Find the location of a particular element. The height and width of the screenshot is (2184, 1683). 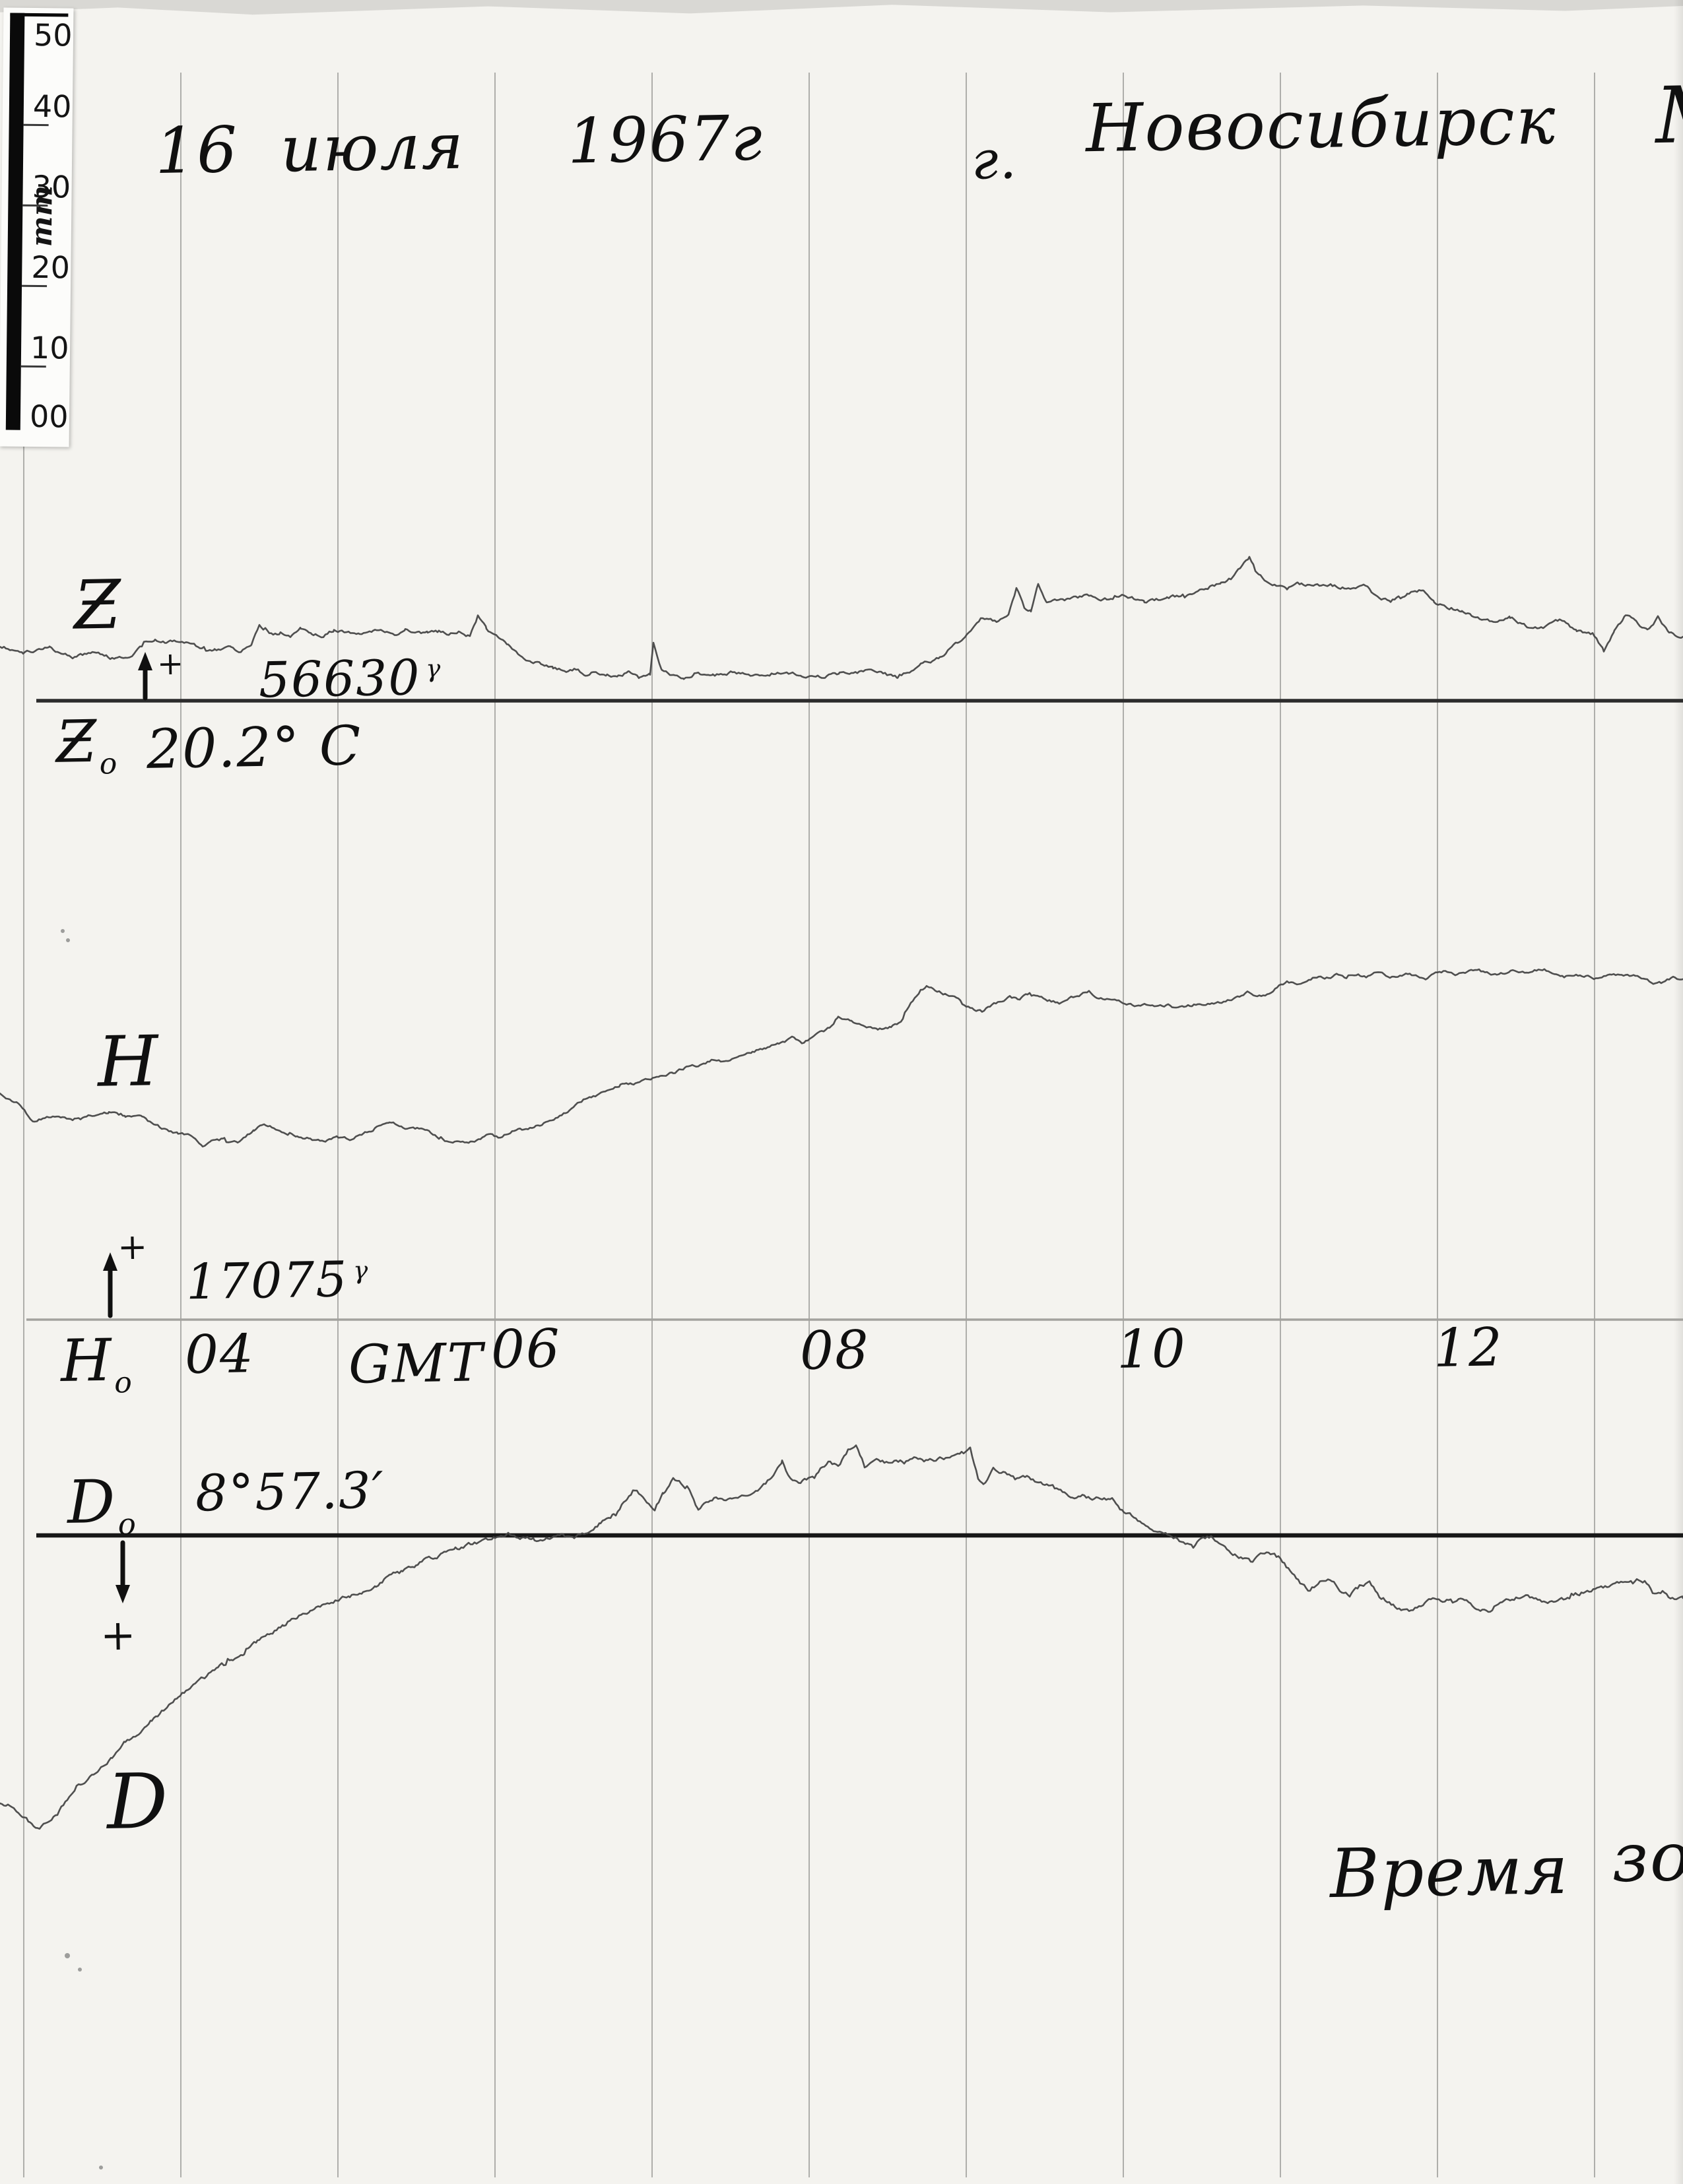

z-plus-up-arrow-icon is located at coordinates (145, 676).